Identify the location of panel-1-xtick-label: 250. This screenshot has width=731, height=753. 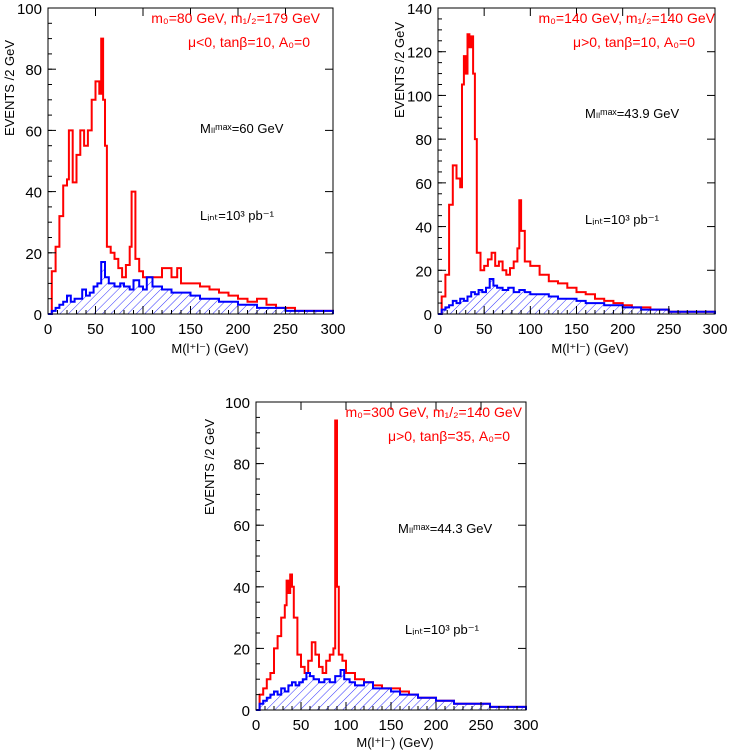
(285, 329).